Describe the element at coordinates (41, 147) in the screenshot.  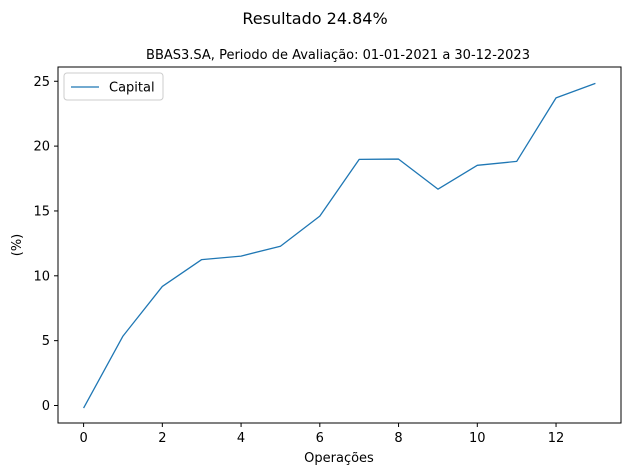
I see `y-tick-label: 20` at that location.